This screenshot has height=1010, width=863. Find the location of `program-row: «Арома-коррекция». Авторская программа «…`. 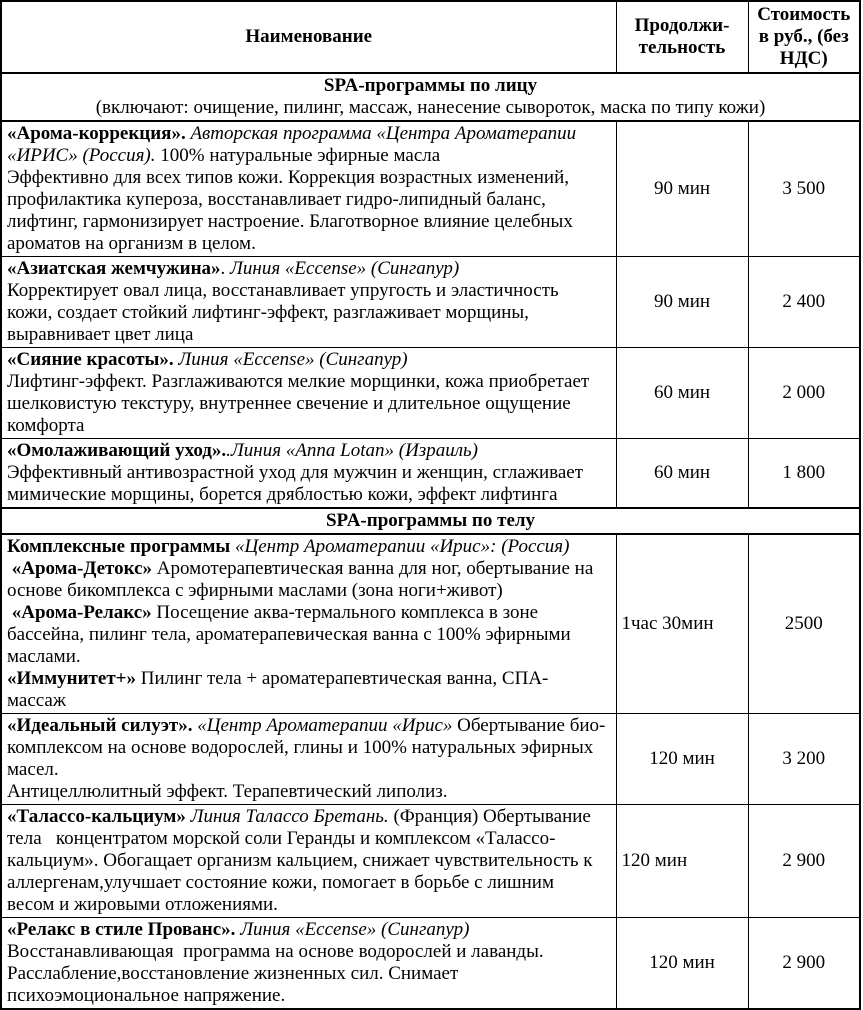

program-row: «Арома-коррекция». Авторская программа «… is located at coordinates (430, 188).